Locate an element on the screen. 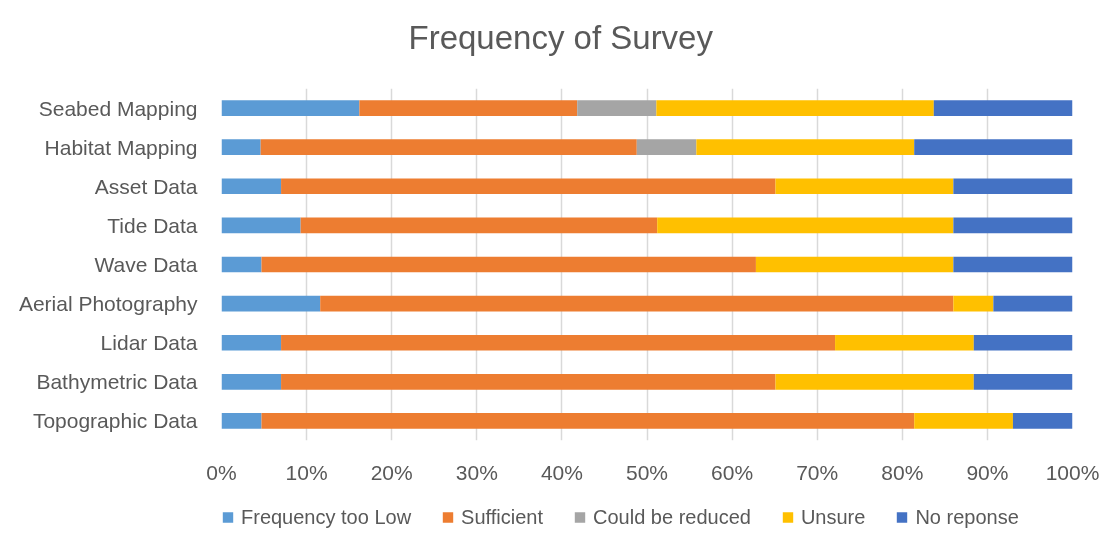  y-tick-label: Asset Data is located at coordinates (146, 186).